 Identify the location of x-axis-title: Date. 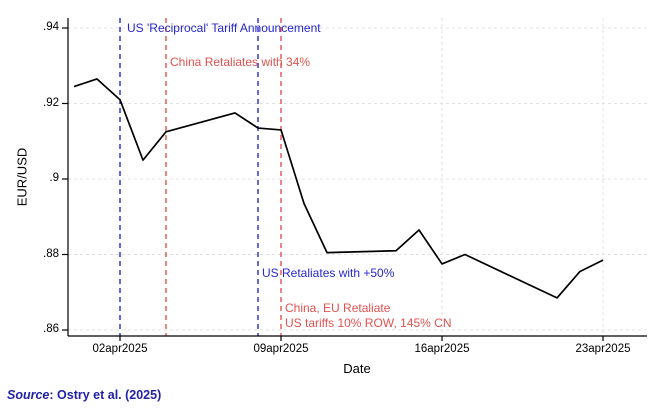
(357, 368).